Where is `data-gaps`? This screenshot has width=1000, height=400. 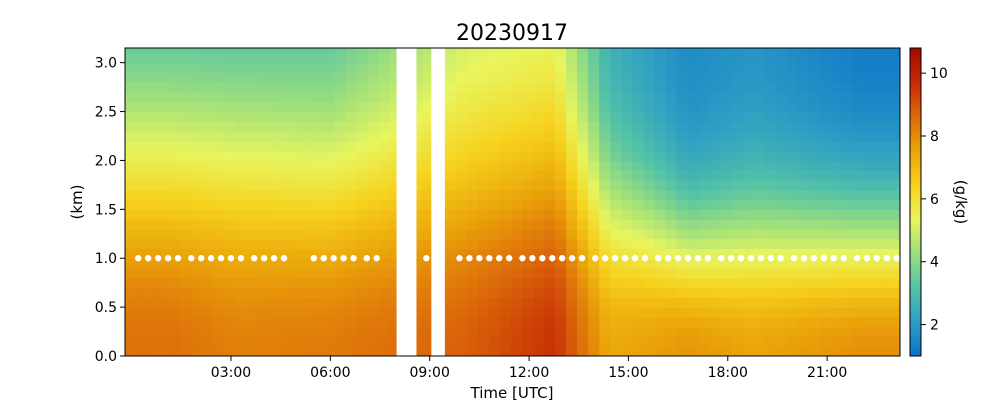 data-gaps is located at coordinates (420, 202).